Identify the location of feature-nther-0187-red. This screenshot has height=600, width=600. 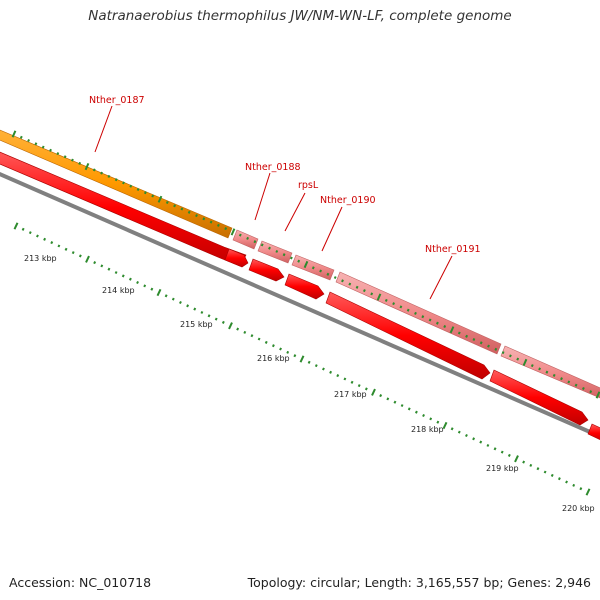
(123, 208).